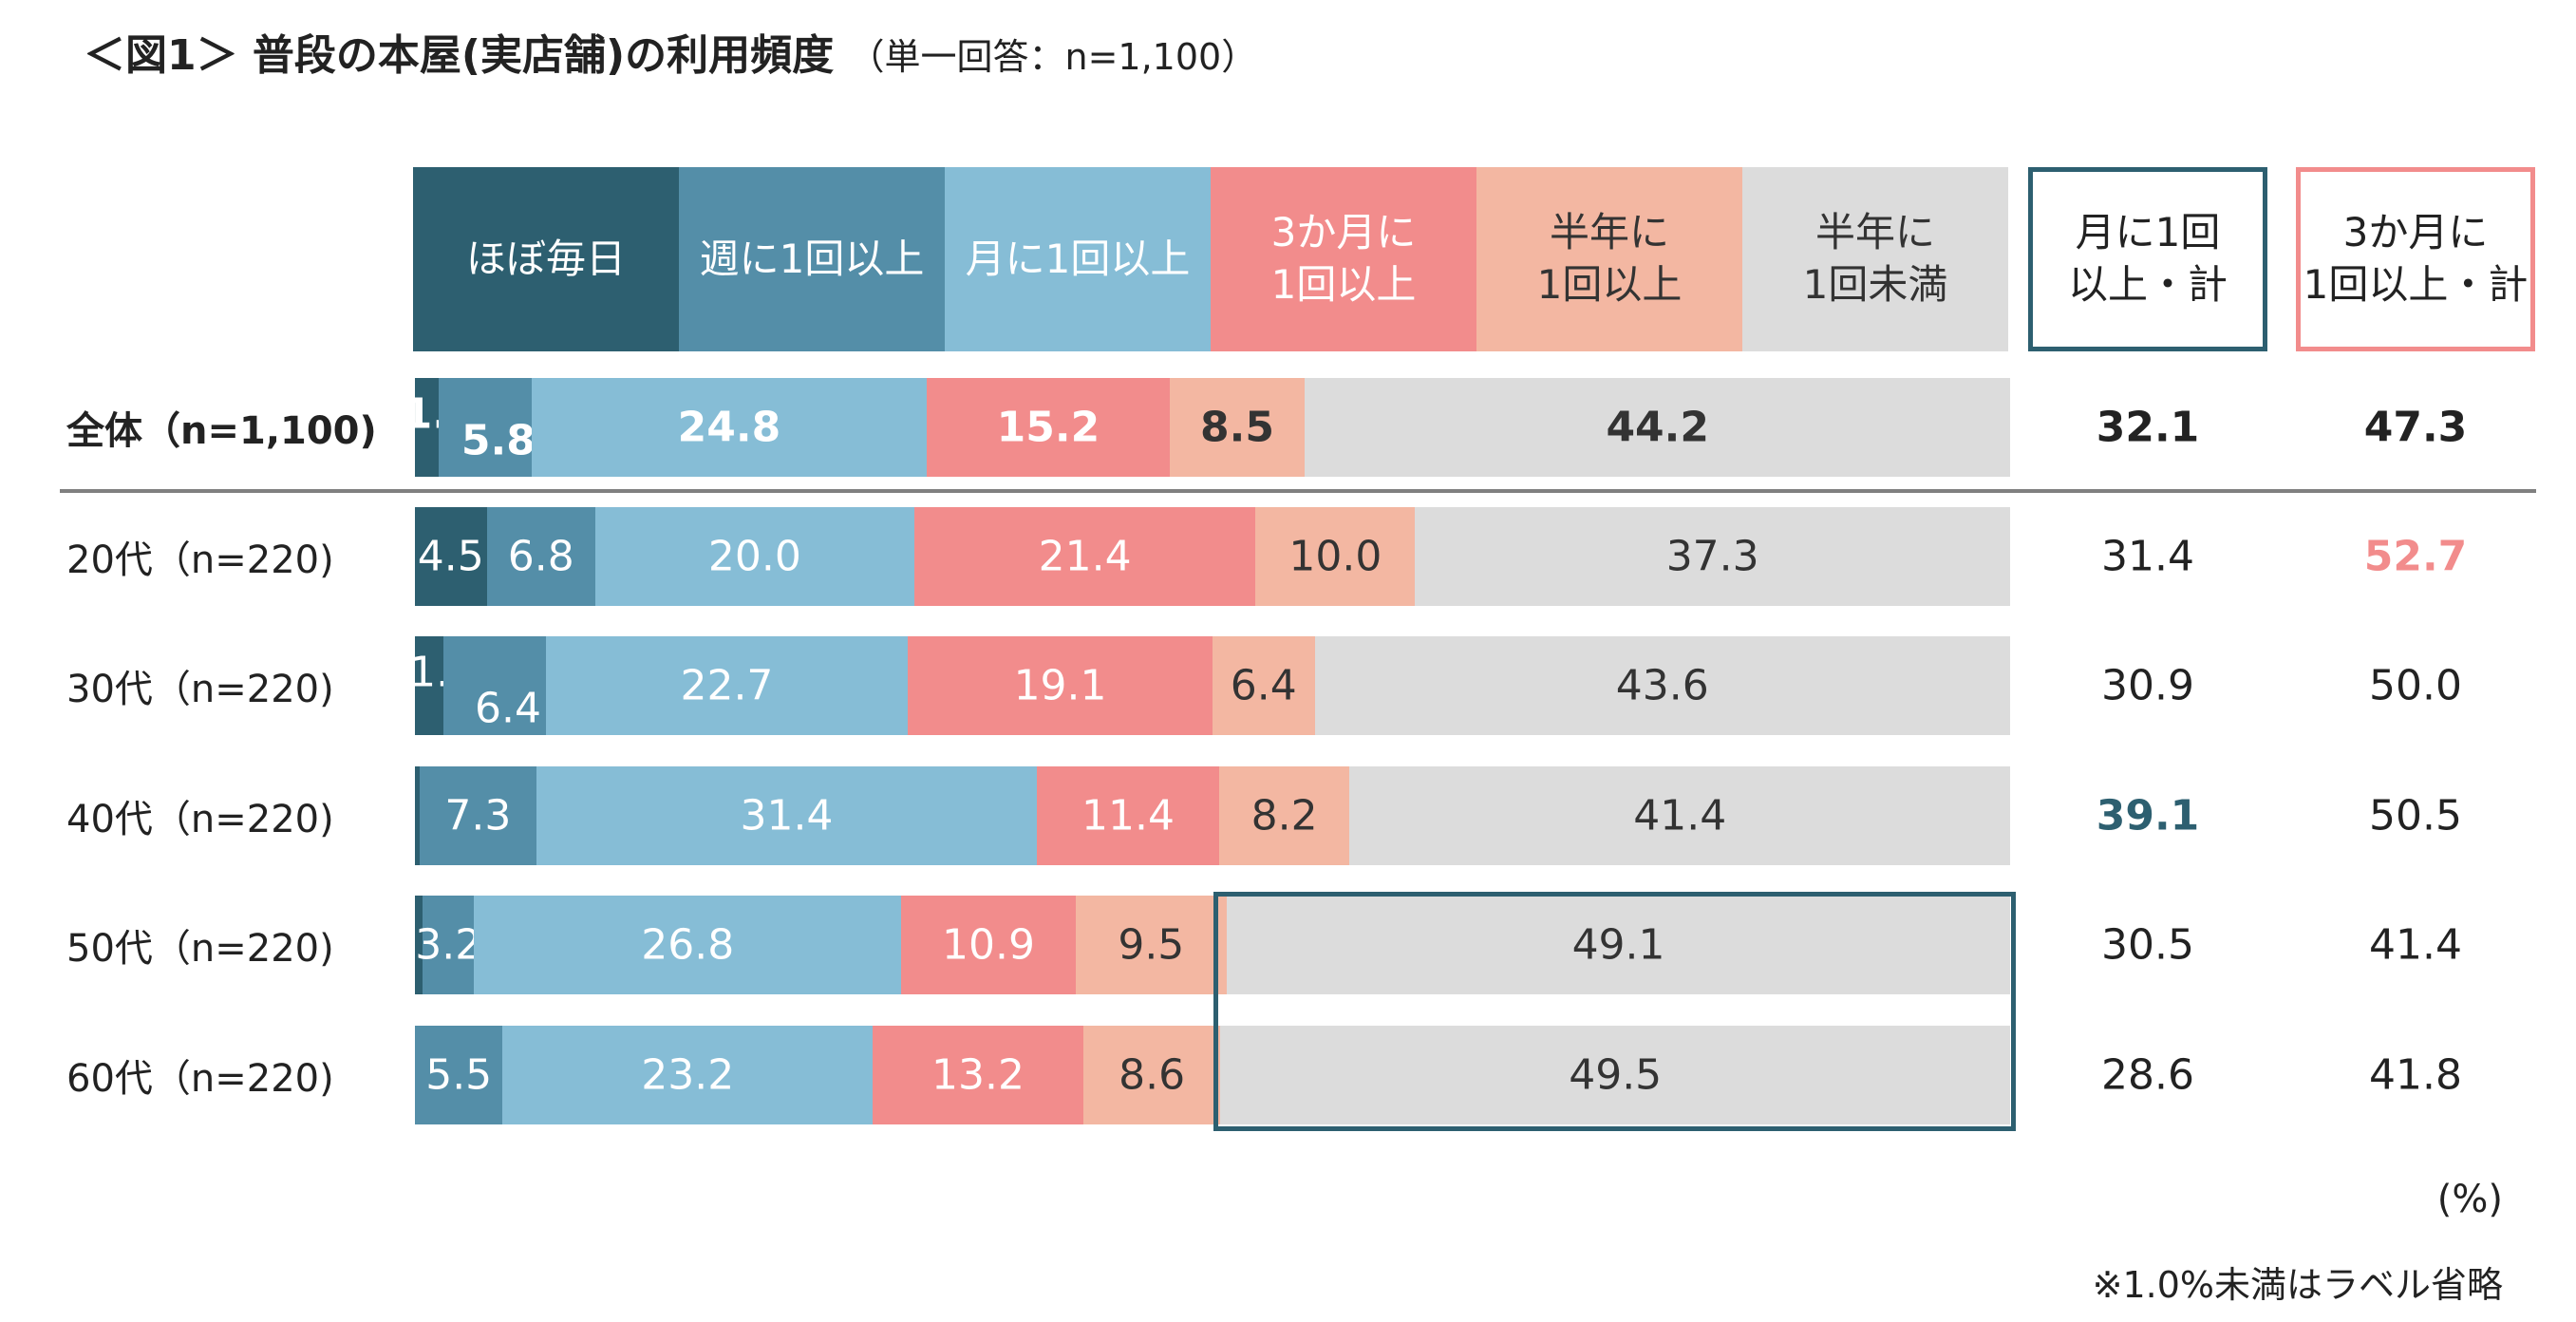  I want to click on legend-header-2: 月に1回以上, so click(1078, 259).